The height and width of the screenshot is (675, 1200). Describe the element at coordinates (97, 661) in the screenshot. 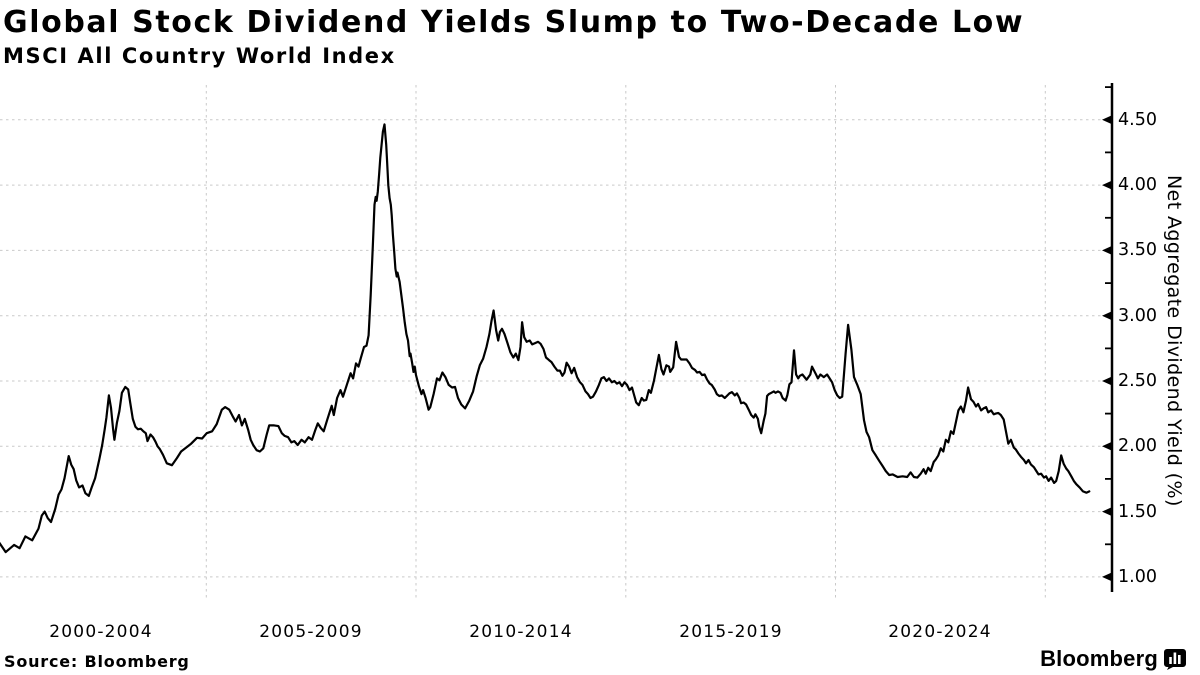

I see `source-note: Source: Bloomberg` at that location.